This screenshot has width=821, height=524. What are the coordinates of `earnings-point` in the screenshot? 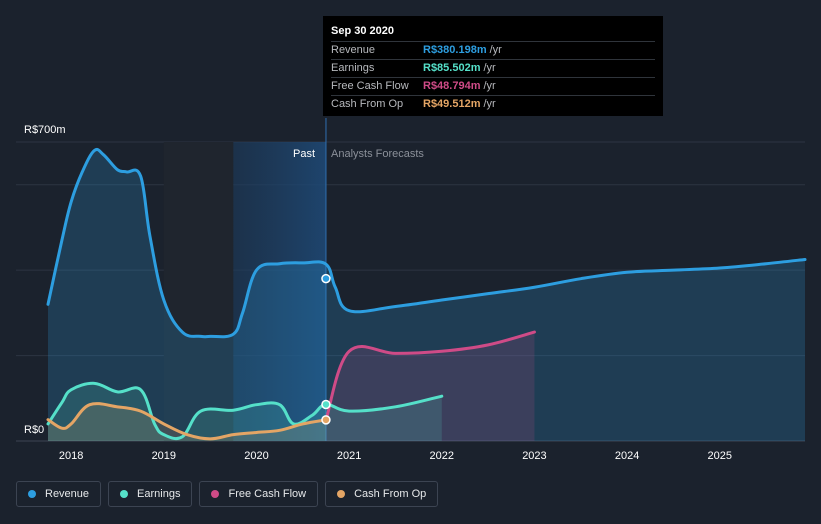 It's located at (326, 404).